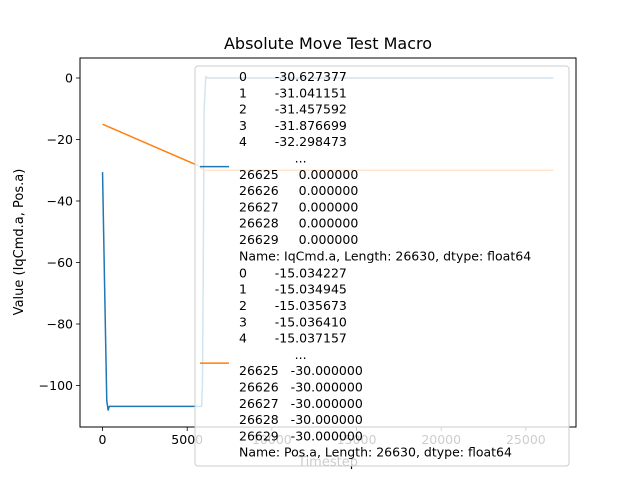 This screenshot has height=480, width=640. I want to click on legend-text-line: 1 -31.041151, so click(293, 92).